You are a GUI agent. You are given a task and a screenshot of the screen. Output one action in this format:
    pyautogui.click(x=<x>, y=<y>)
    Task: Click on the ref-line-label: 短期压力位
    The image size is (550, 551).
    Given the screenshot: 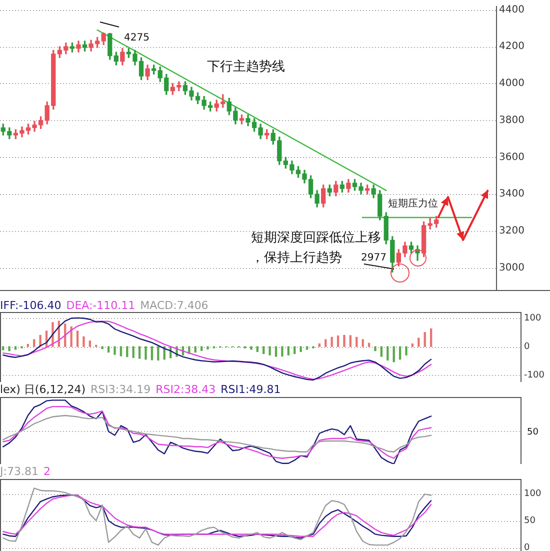 What is the action you would take?
    pyautogui.click(x=413, y=204)
    